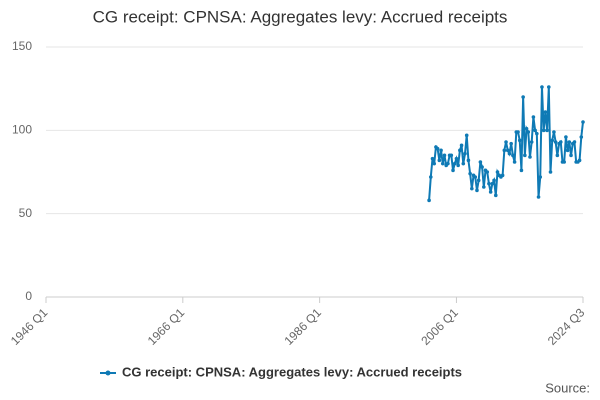 This screenshot has width=600, height=400. Describe the element at coordinates (567, 387) in the screenshot. I see `source: Source:` at that location.